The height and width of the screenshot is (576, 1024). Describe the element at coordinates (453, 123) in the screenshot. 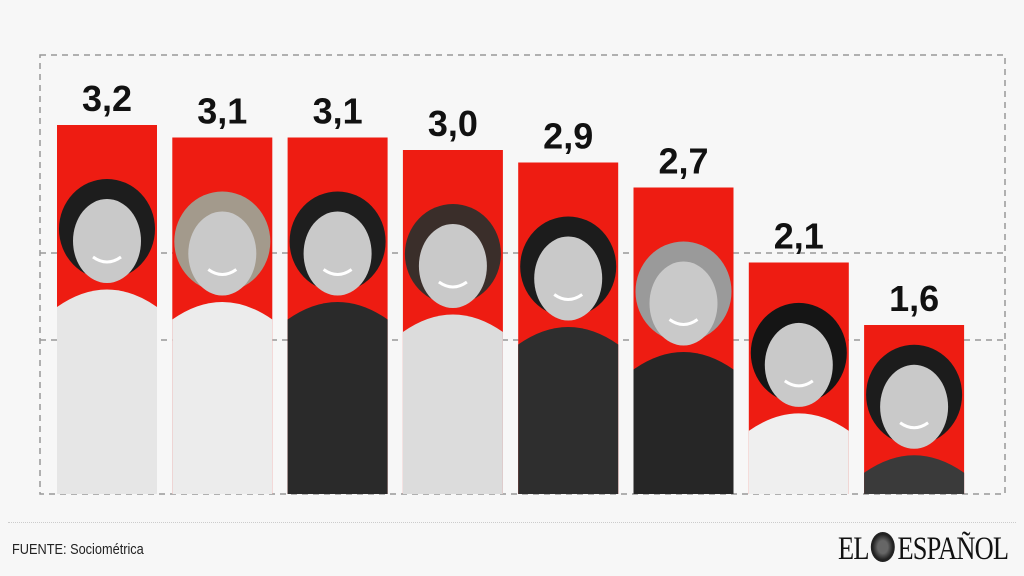

I see `value-label: 3,0` at that location.